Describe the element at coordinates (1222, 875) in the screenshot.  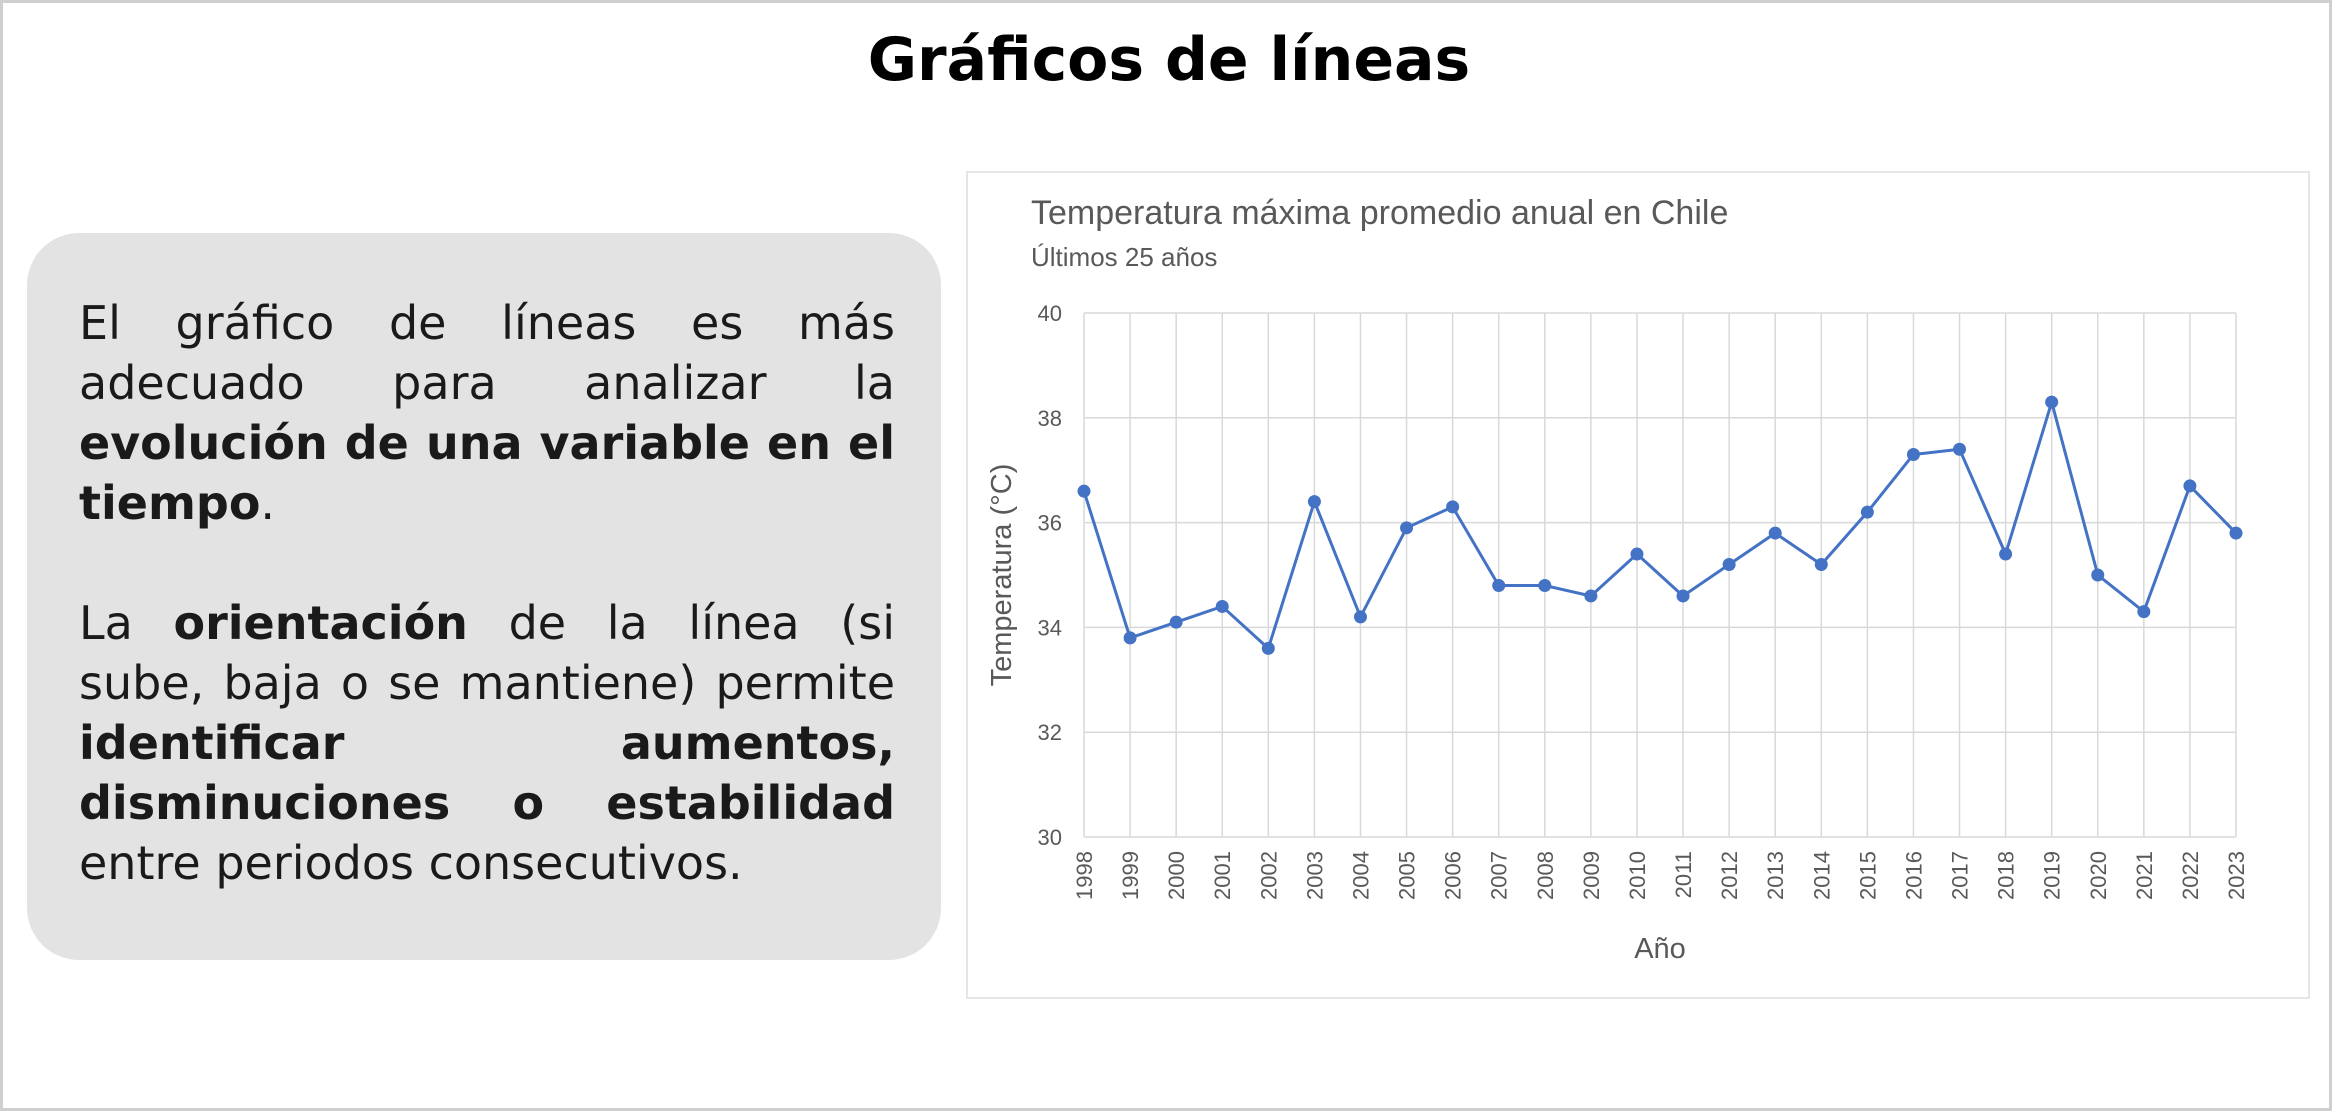
I see `x-tick-label: 2001` at that location.